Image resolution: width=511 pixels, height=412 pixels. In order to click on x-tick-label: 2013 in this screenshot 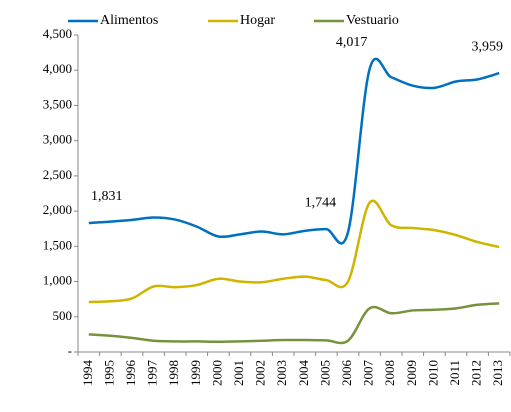, I will do `click(497, 373)`.